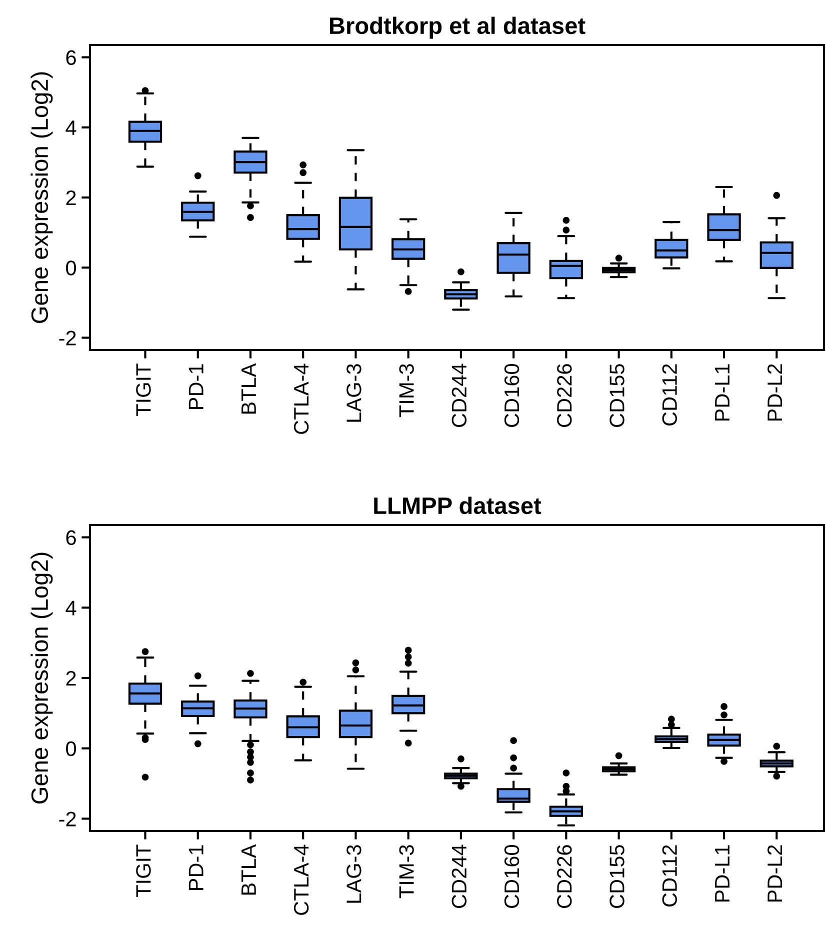  Describe the element at coordinates (458, 27) in the screenshot. I see `chart-title: Brodtkorp et al dataset` at that location.